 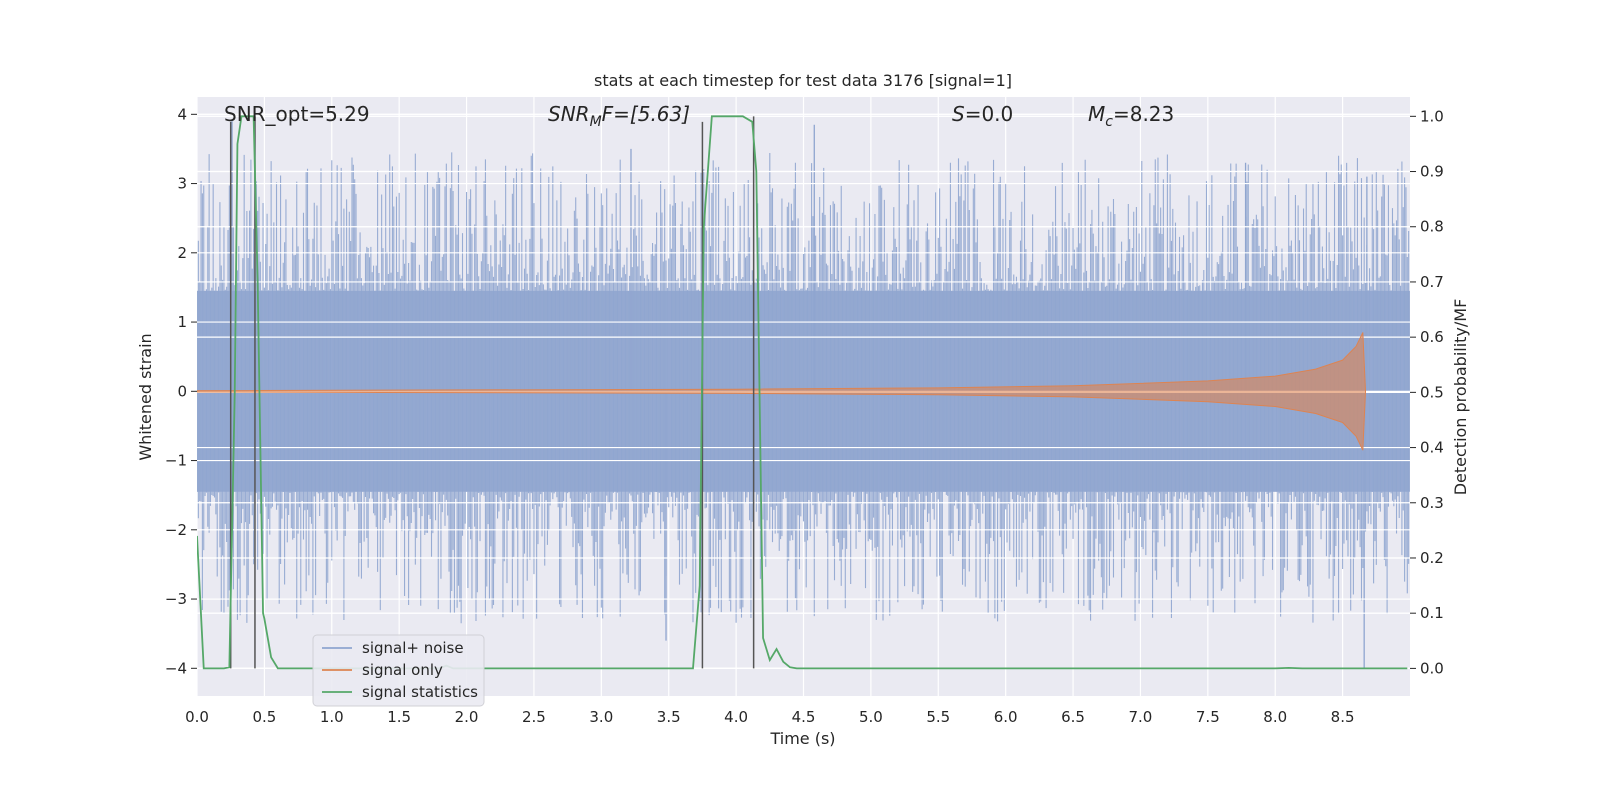 I want to click on x-tick-label: 5.0, so click(x=871, y=717).